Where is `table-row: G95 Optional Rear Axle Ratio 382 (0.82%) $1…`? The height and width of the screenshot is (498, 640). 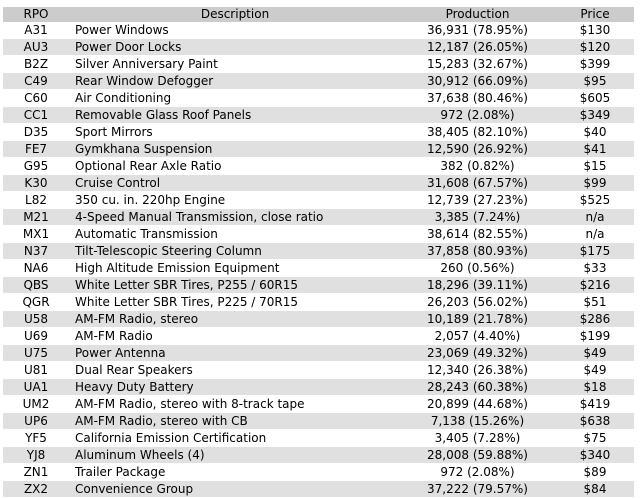 table-row: G95 Optional Rear Axle Ratio 382 (0.82%) $1… is located at coordinates (318, 166).